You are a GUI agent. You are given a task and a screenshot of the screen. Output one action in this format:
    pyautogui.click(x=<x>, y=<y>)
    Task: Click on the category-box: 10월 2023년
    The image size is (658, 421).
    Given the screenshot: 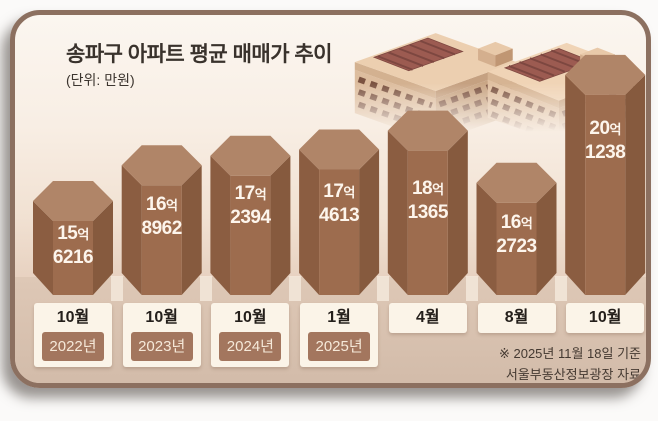 What is the action you would take?
    pyautogui.click(x=161, y=335)
    